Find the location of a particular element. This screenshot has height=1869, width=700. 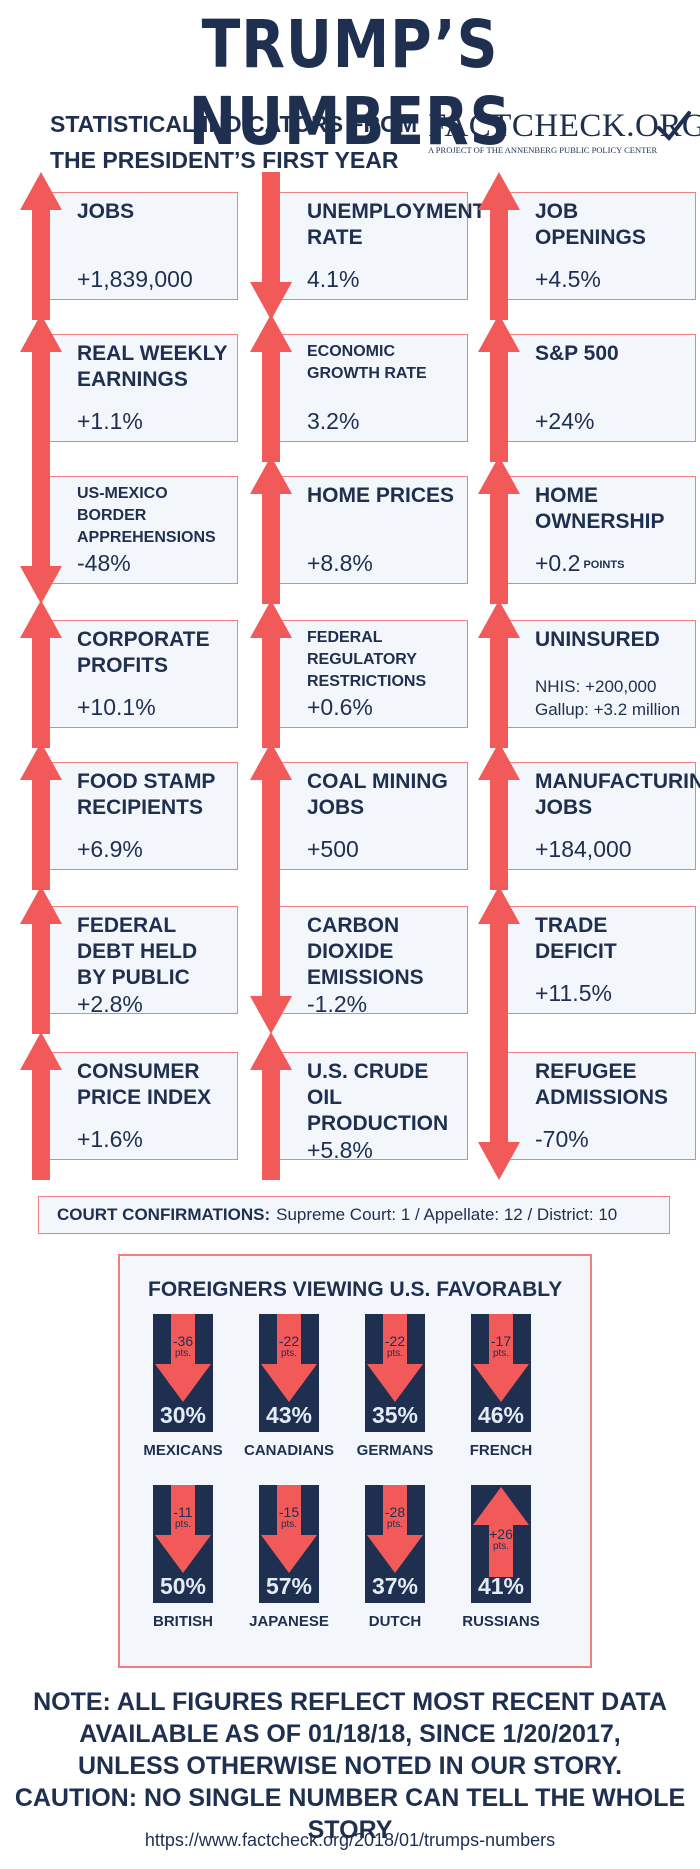

favorability-tile: -36 pts. 30% is located at coordinates (183, 1373).